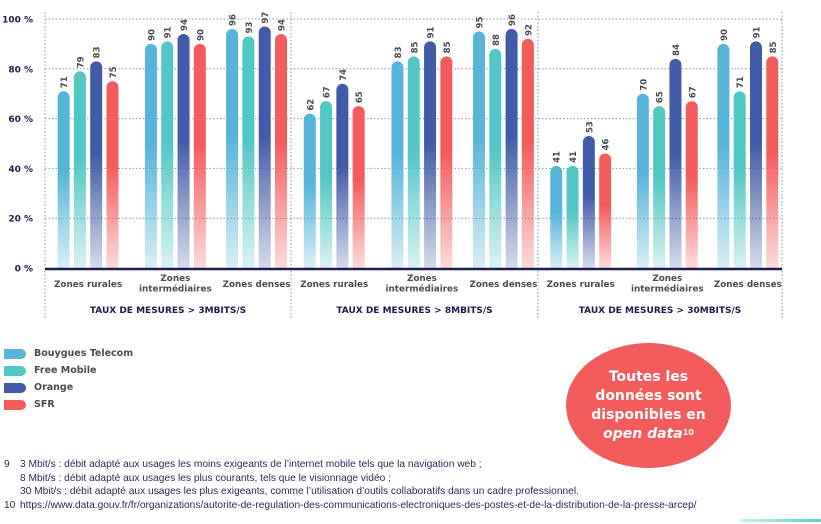 The image size is (821, 524). Describe the element at coordinates (44, 404) in the screenshot. I see `legend-label: SFR` at that location.